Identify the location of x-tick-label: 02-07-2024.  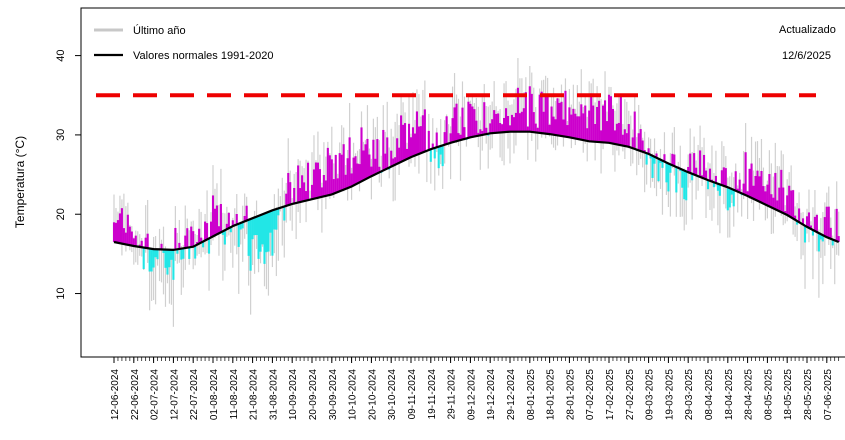
(155, 395).